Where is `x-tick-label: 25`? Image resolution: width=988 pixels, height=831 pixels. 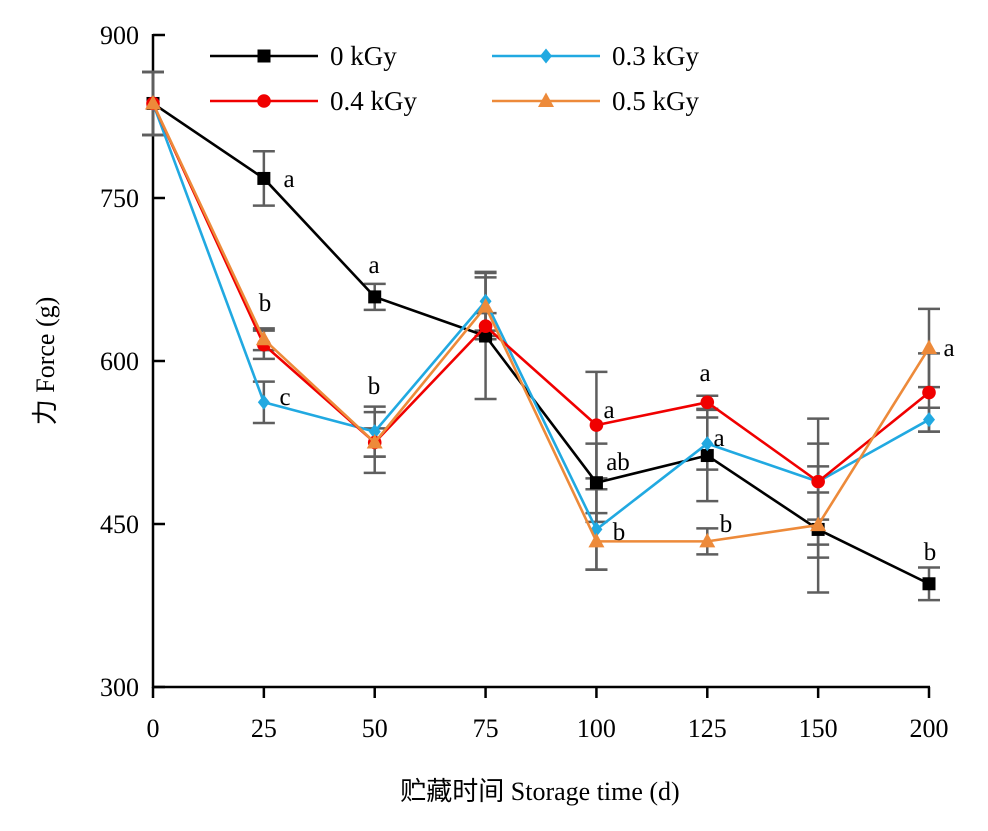
x-tick-label: 25 is located at coordinates (264, 728).